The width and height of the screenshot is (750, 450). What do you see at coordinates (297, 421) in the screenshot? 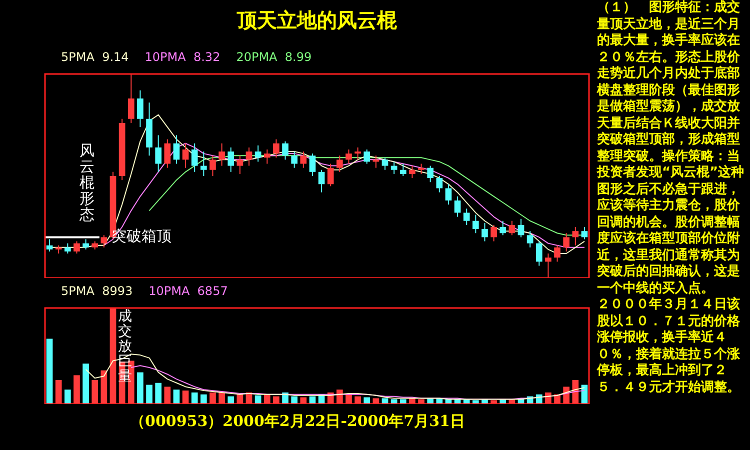
I see `text: （000953）2000年2月22日-2000年7月31日` at bounding box center [297, 421].